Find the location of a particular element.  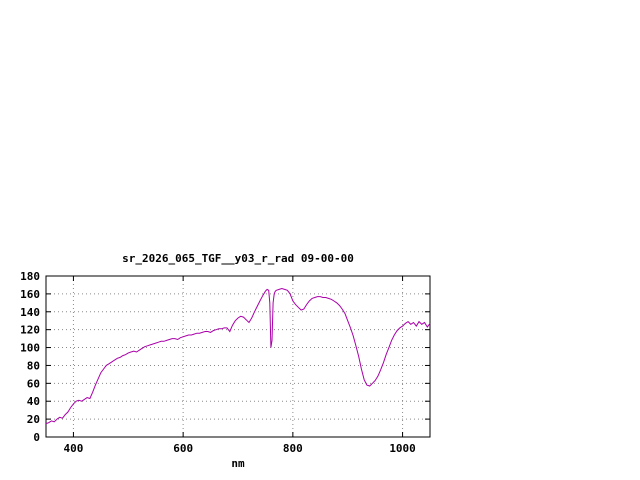

y-tick-label: 20 is located at coordinates (33, 419).